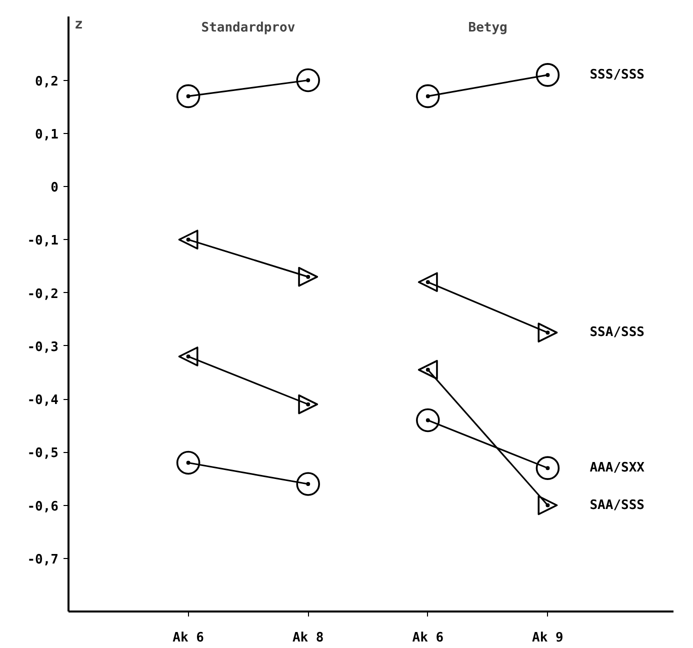 This screenshot has height=648, width=693. Describe the element at coordinates (78, 24) in the screenshot. I see `y-axis-title: z` at that location.